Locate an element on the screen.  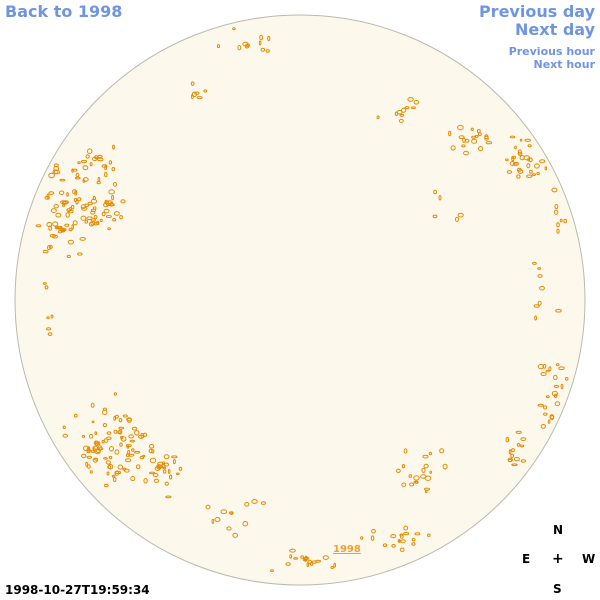
next-day-link: Next day is located at coordinates (555, 29).